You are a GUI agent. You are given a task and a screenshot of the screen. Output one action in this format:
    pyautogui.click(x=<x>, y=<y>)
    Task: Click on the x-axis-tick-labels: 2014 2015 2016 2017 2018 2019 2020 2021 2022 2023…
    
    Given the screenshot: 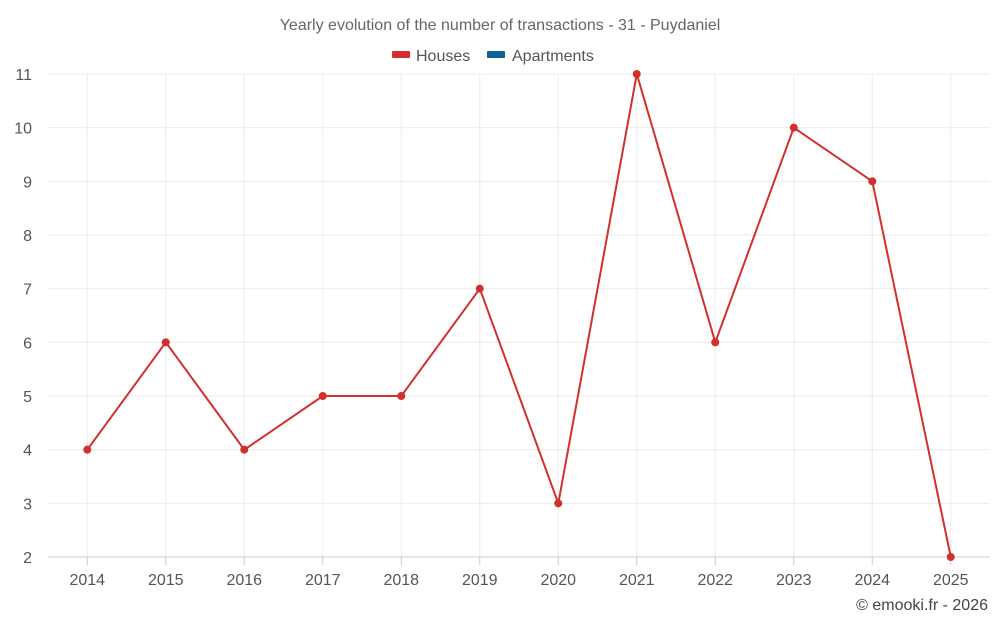 What is the action you would take?
    pyautogui.click(x=518, y=580)
    